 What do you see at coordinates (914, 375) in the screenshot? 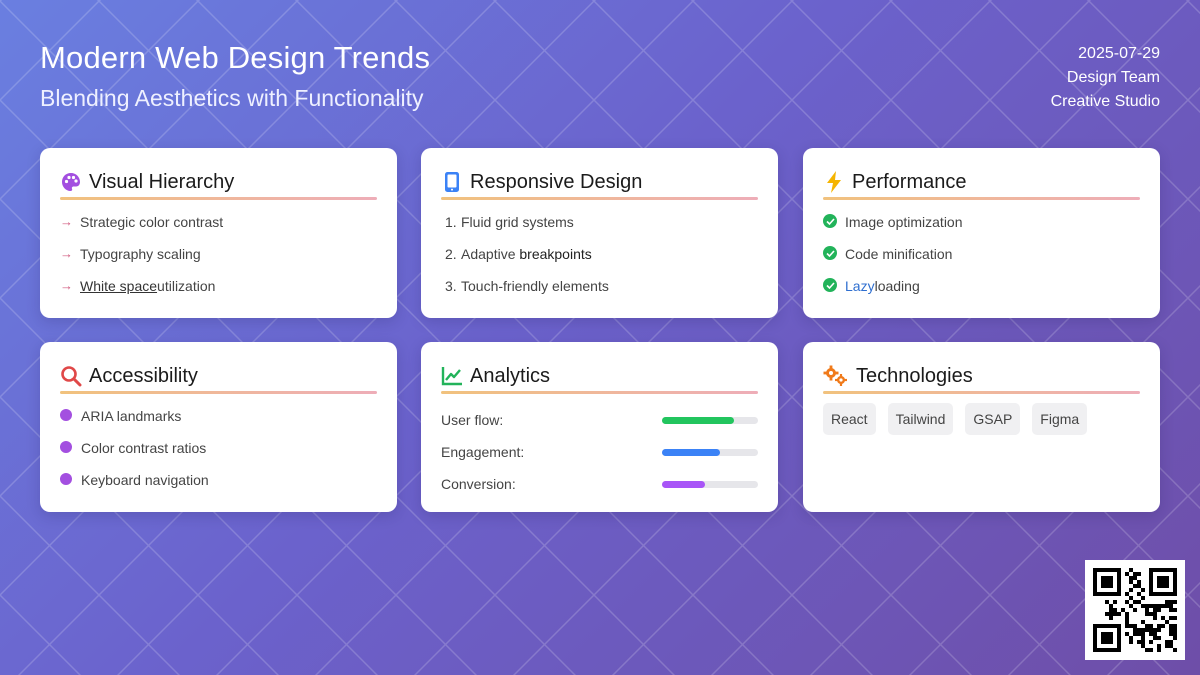
I see `card-title: Technologies` at bounding box center [914, 375].